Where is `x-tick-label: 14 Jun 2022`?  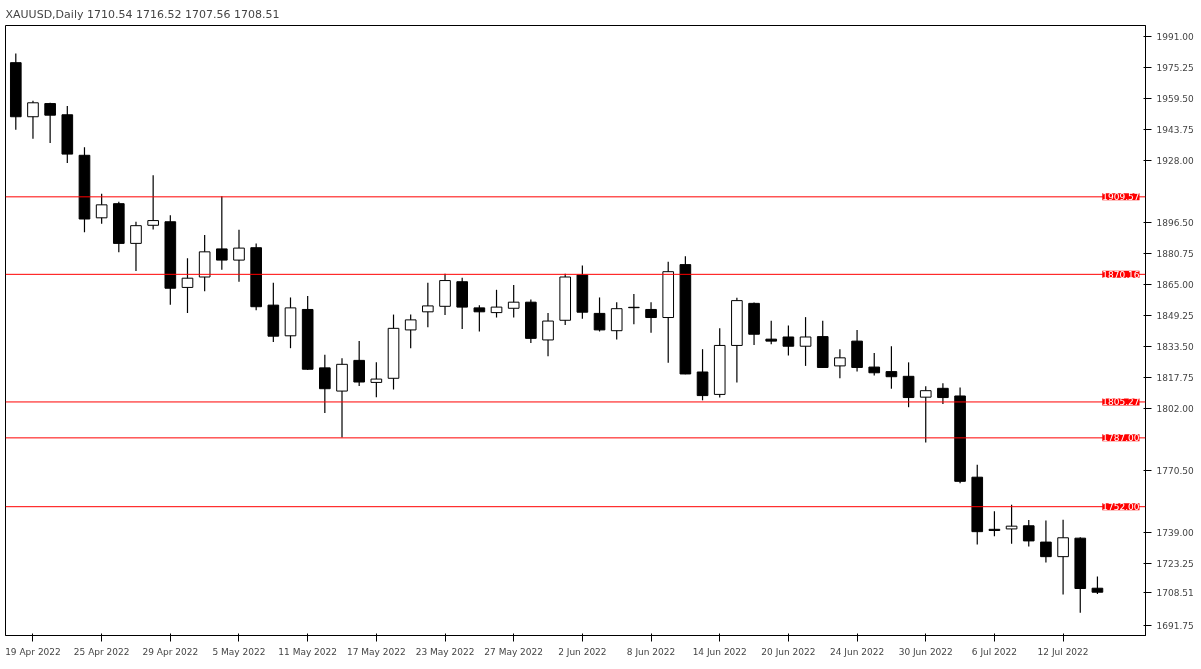 x-tick-label: 14 Jun 2022 is located at coordinates (719, 651).